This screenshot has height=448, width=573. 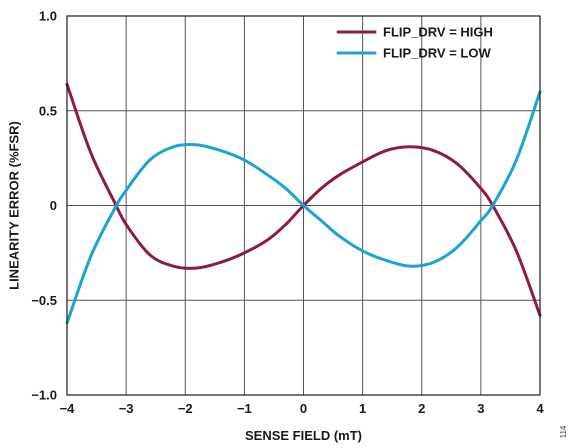 I want to click on x-tick-label: −2, so click(x=185, y=408).